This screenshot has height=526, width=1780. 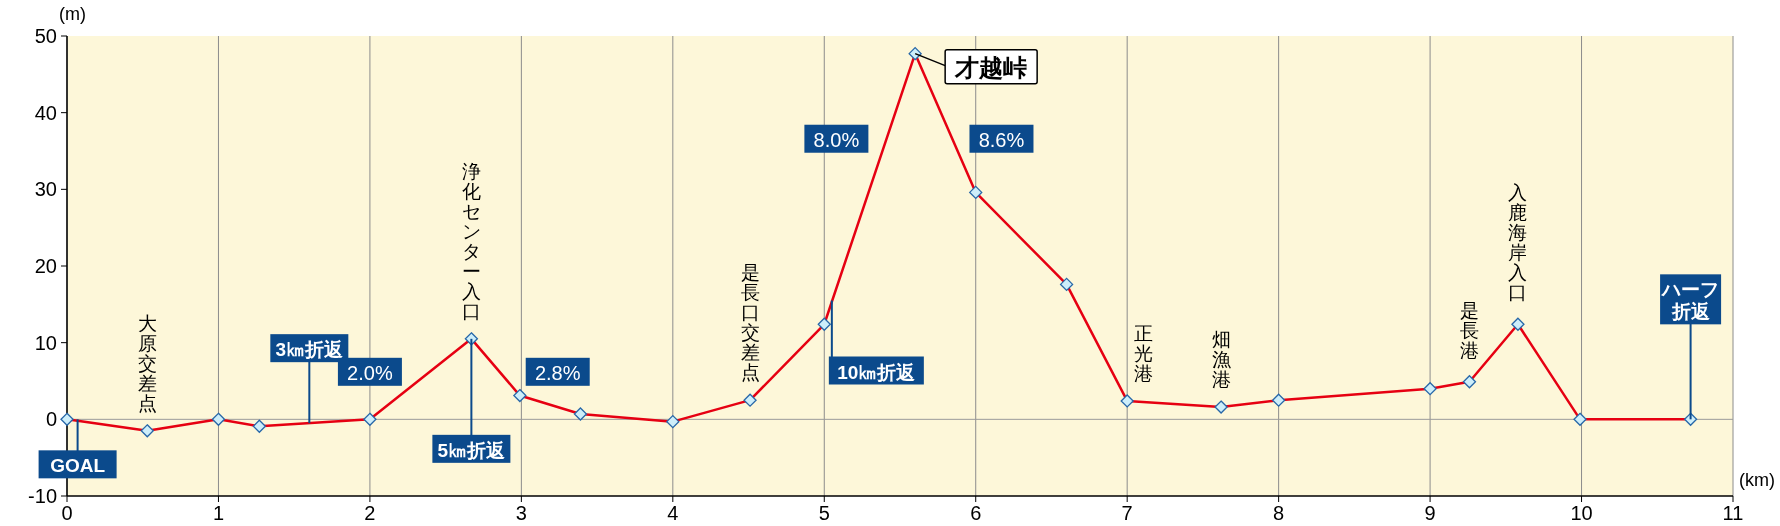 What do you see at coordinates (1581, 513) in the screenshot?
I see `x-tick-label: 10` at bounding box center [1581, 513].